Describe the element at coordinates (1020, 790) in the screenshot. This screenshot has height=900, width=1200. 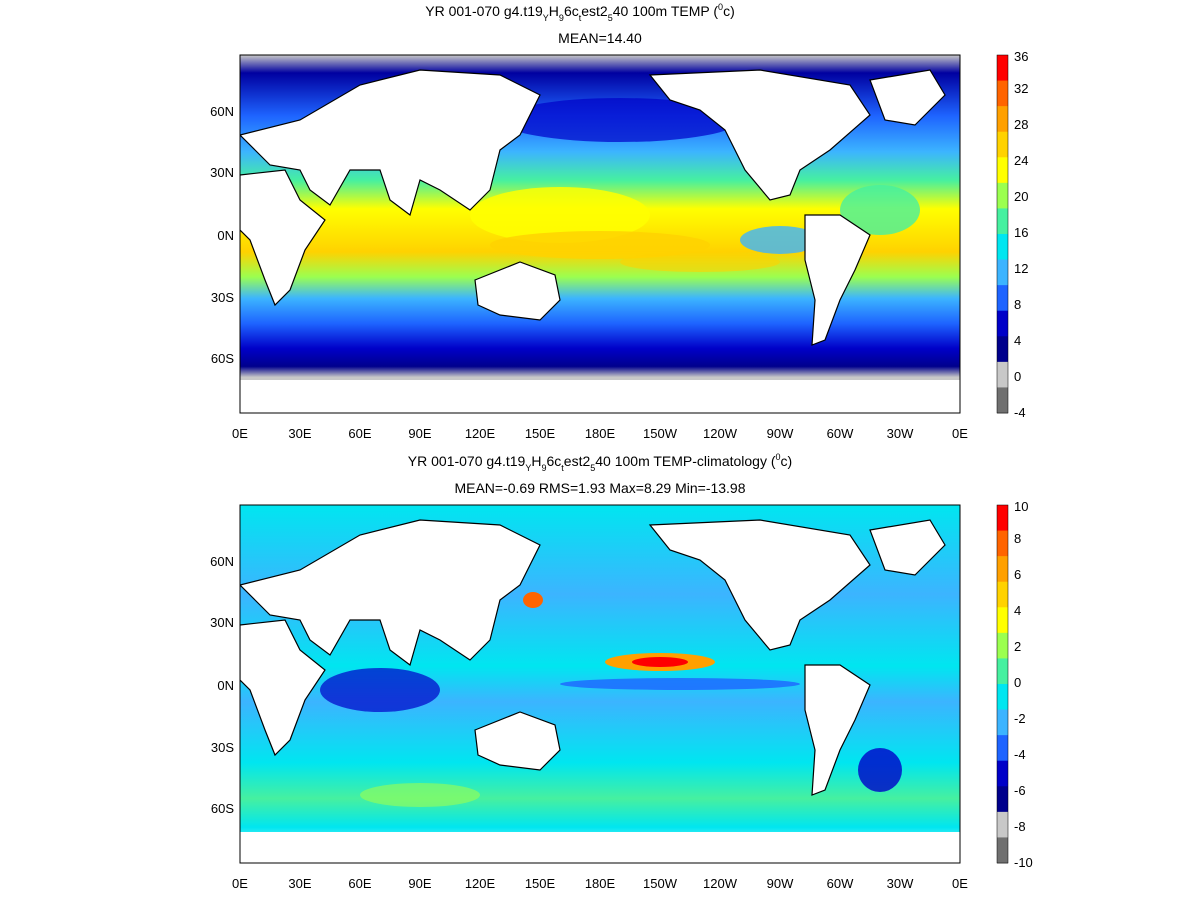
I see `colorbar-label: -6` at that location.